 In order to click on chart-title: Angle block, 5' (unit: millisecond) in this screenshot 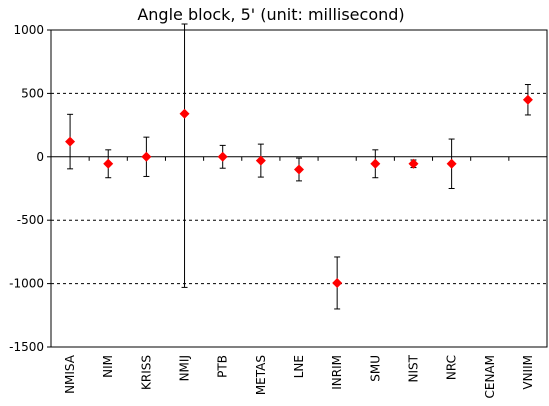, I will do `click(270, 14)`.